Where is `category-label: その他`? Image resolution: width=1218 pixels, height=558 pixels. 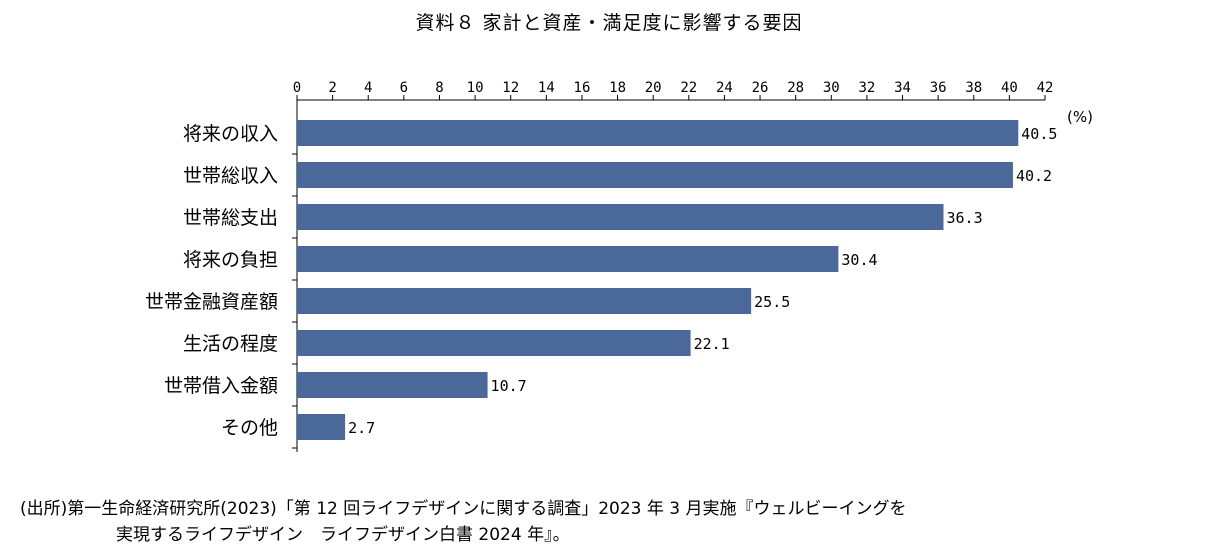 category-label: その他 is located at coordinates (249, 428).